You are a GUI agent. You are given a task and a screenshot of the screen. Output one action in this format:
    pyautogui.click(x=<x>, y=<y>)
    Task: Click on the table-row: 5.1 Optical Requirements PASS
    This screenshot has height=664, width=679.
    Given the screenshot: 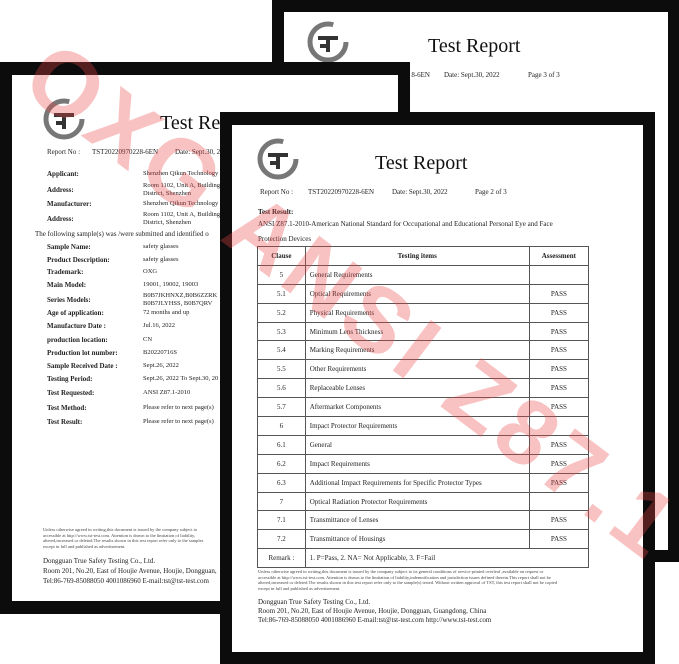 What is the action you would take?
    pyautogui.click(x=423, y=293)
    